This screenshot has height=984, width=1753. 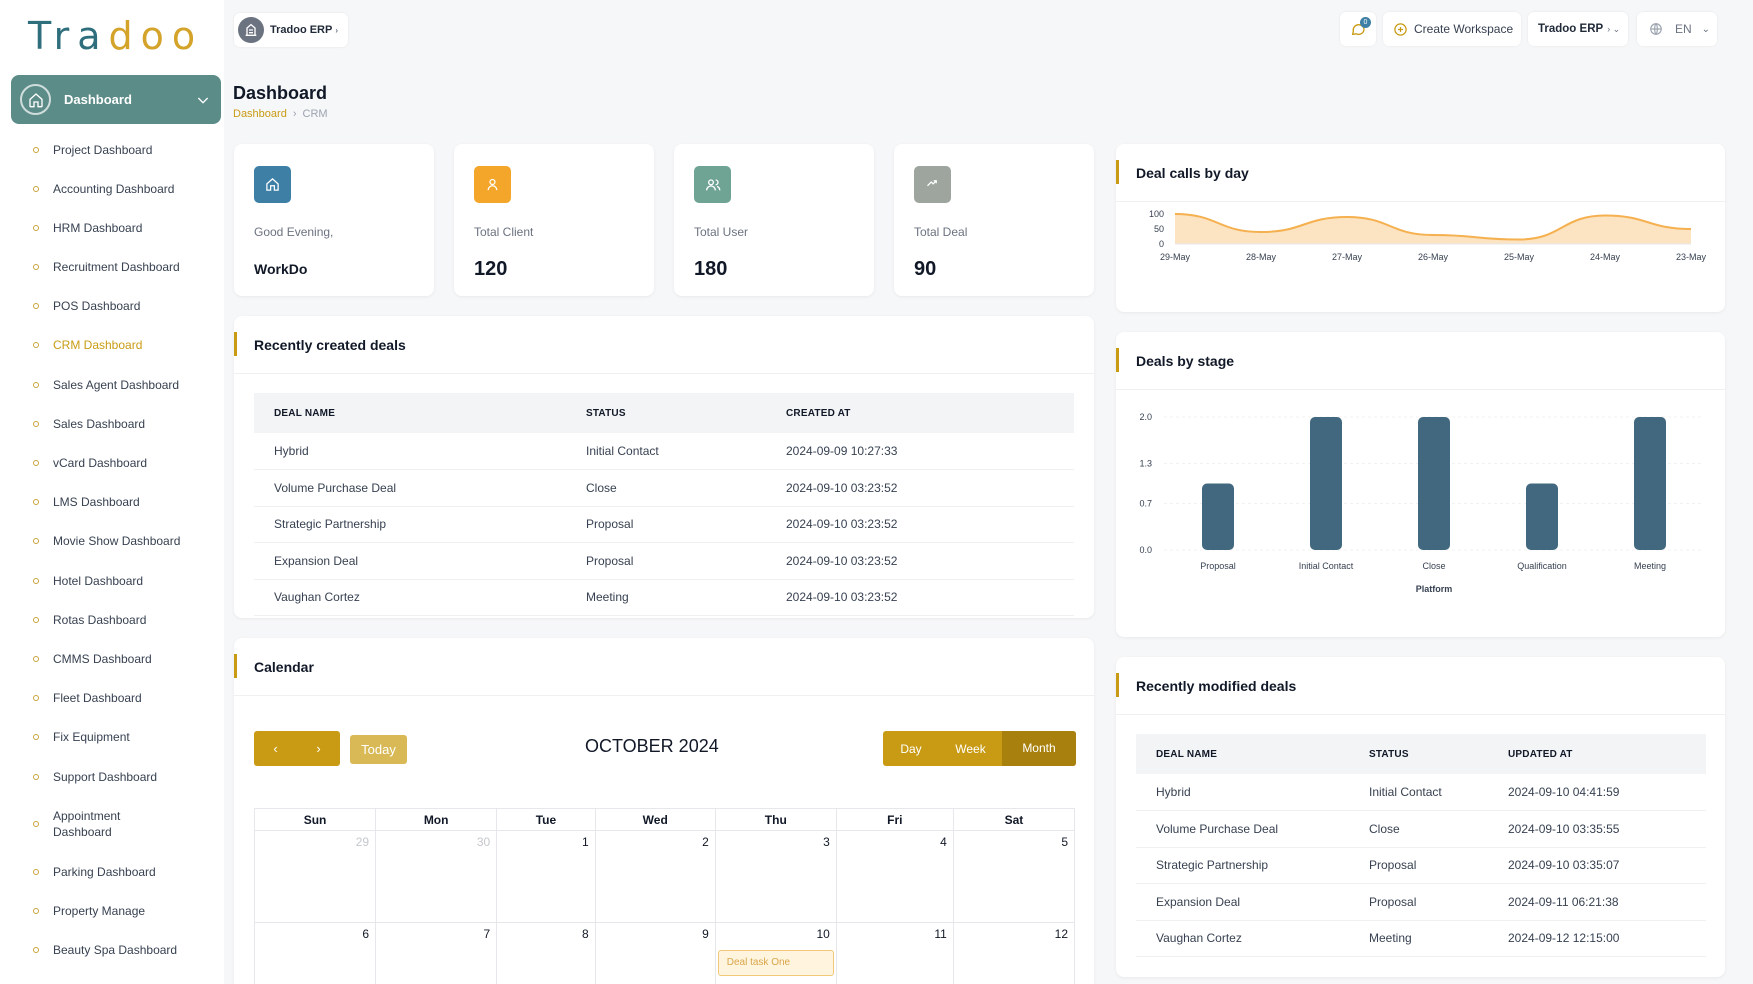 I want to click on today-button: Today, so click(x=378, y=749).